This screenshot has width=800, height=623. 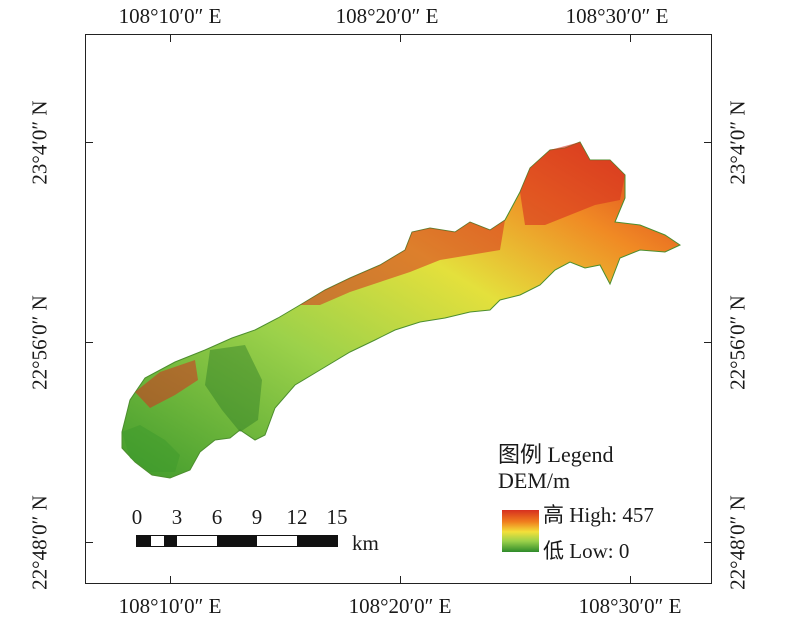 What do you see at coordinates (365, 543) in the screenshot?
I see `scale-unit-label: km` at bounding box center [365, 543].